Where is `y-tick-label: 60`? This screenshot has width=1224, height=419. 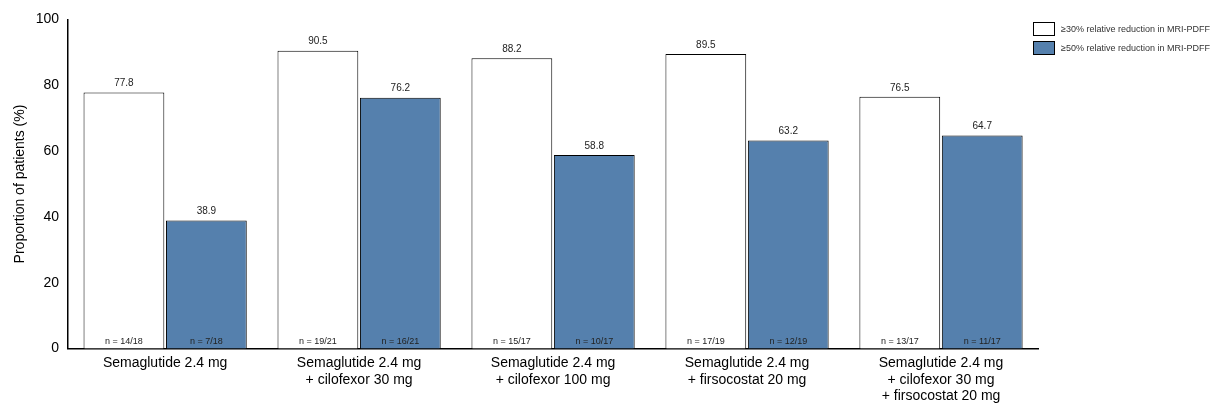
y-tick-label: 60 is located at coordinates (51, 149).